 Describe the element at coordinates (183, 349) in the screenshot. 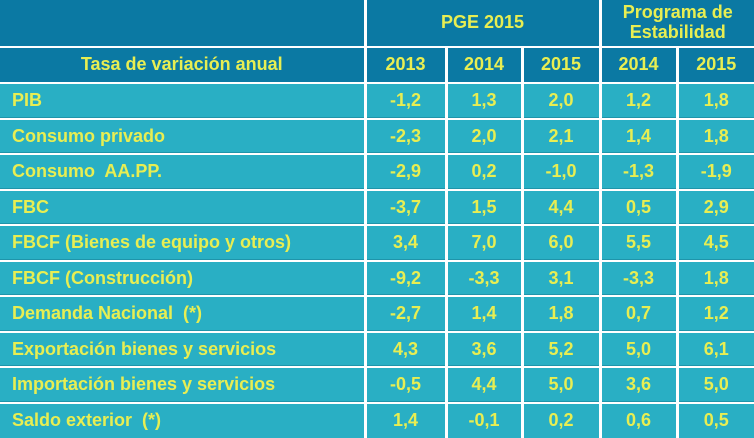

I see `row-label: Exportación bienes y servicios` at that location.